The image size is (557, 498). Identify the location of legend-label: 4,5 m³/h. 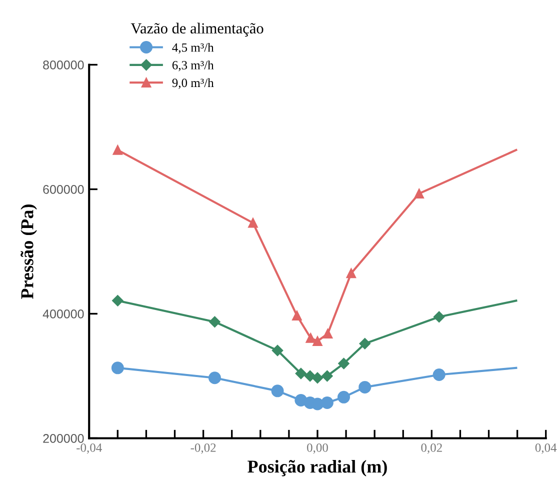
(193, 48).